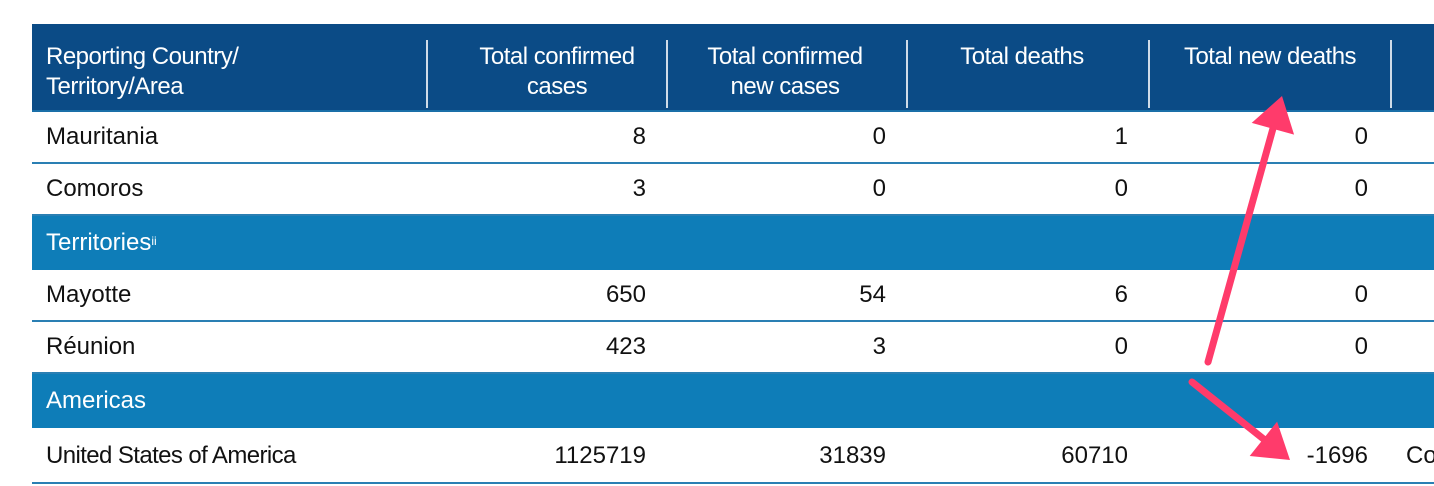  I want to click on footnote-marker: ii, so click(154, 241).